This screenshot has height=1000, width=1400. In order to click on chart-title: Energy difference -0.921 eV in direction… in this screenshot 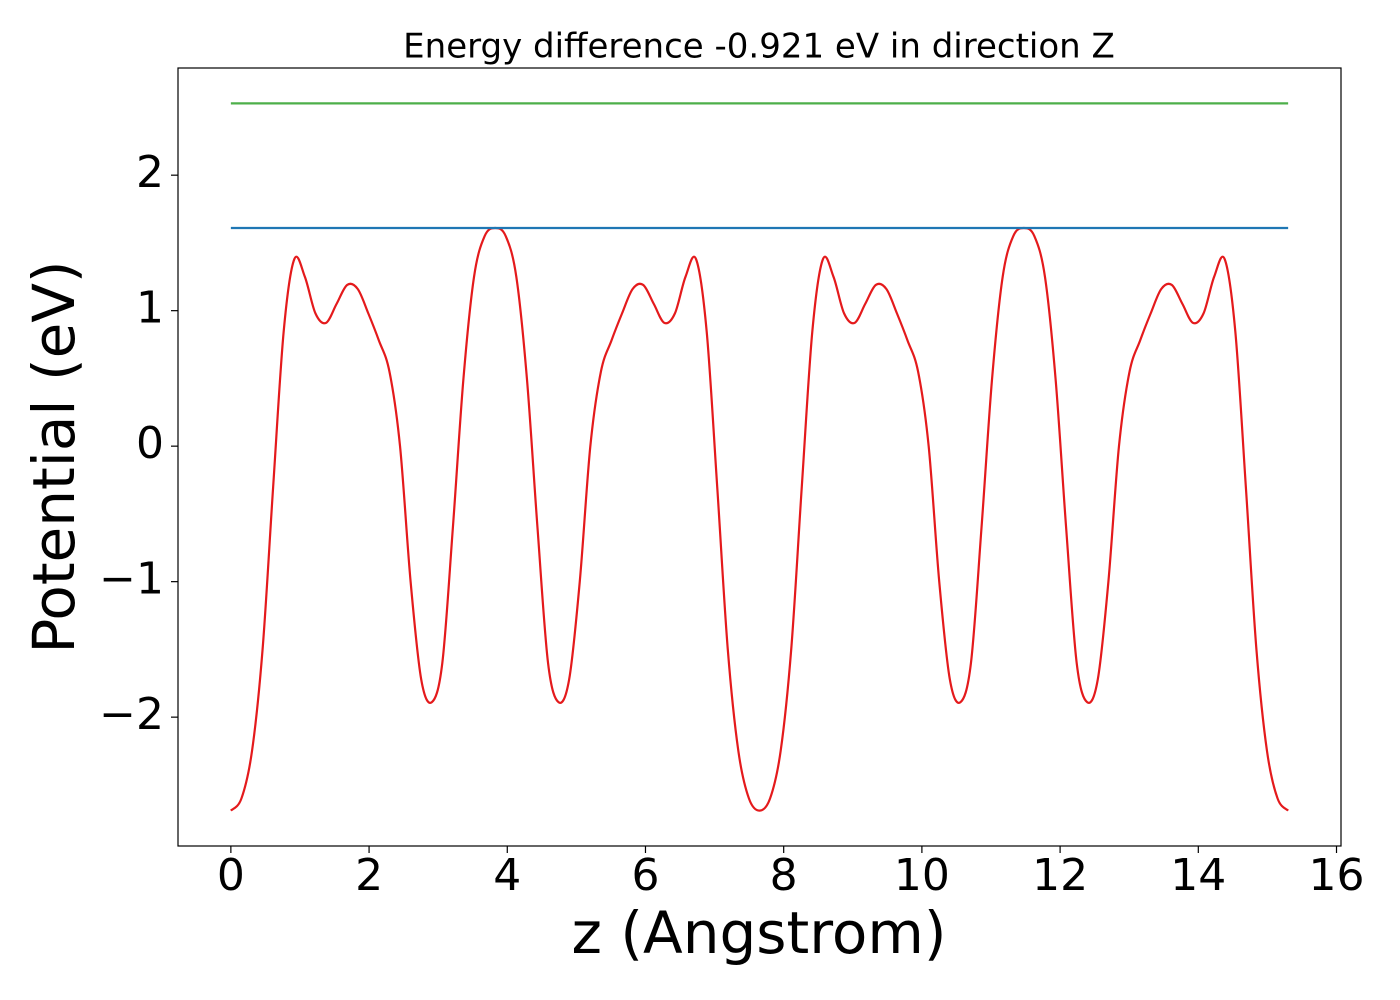, I will do `click(759, 47)`.